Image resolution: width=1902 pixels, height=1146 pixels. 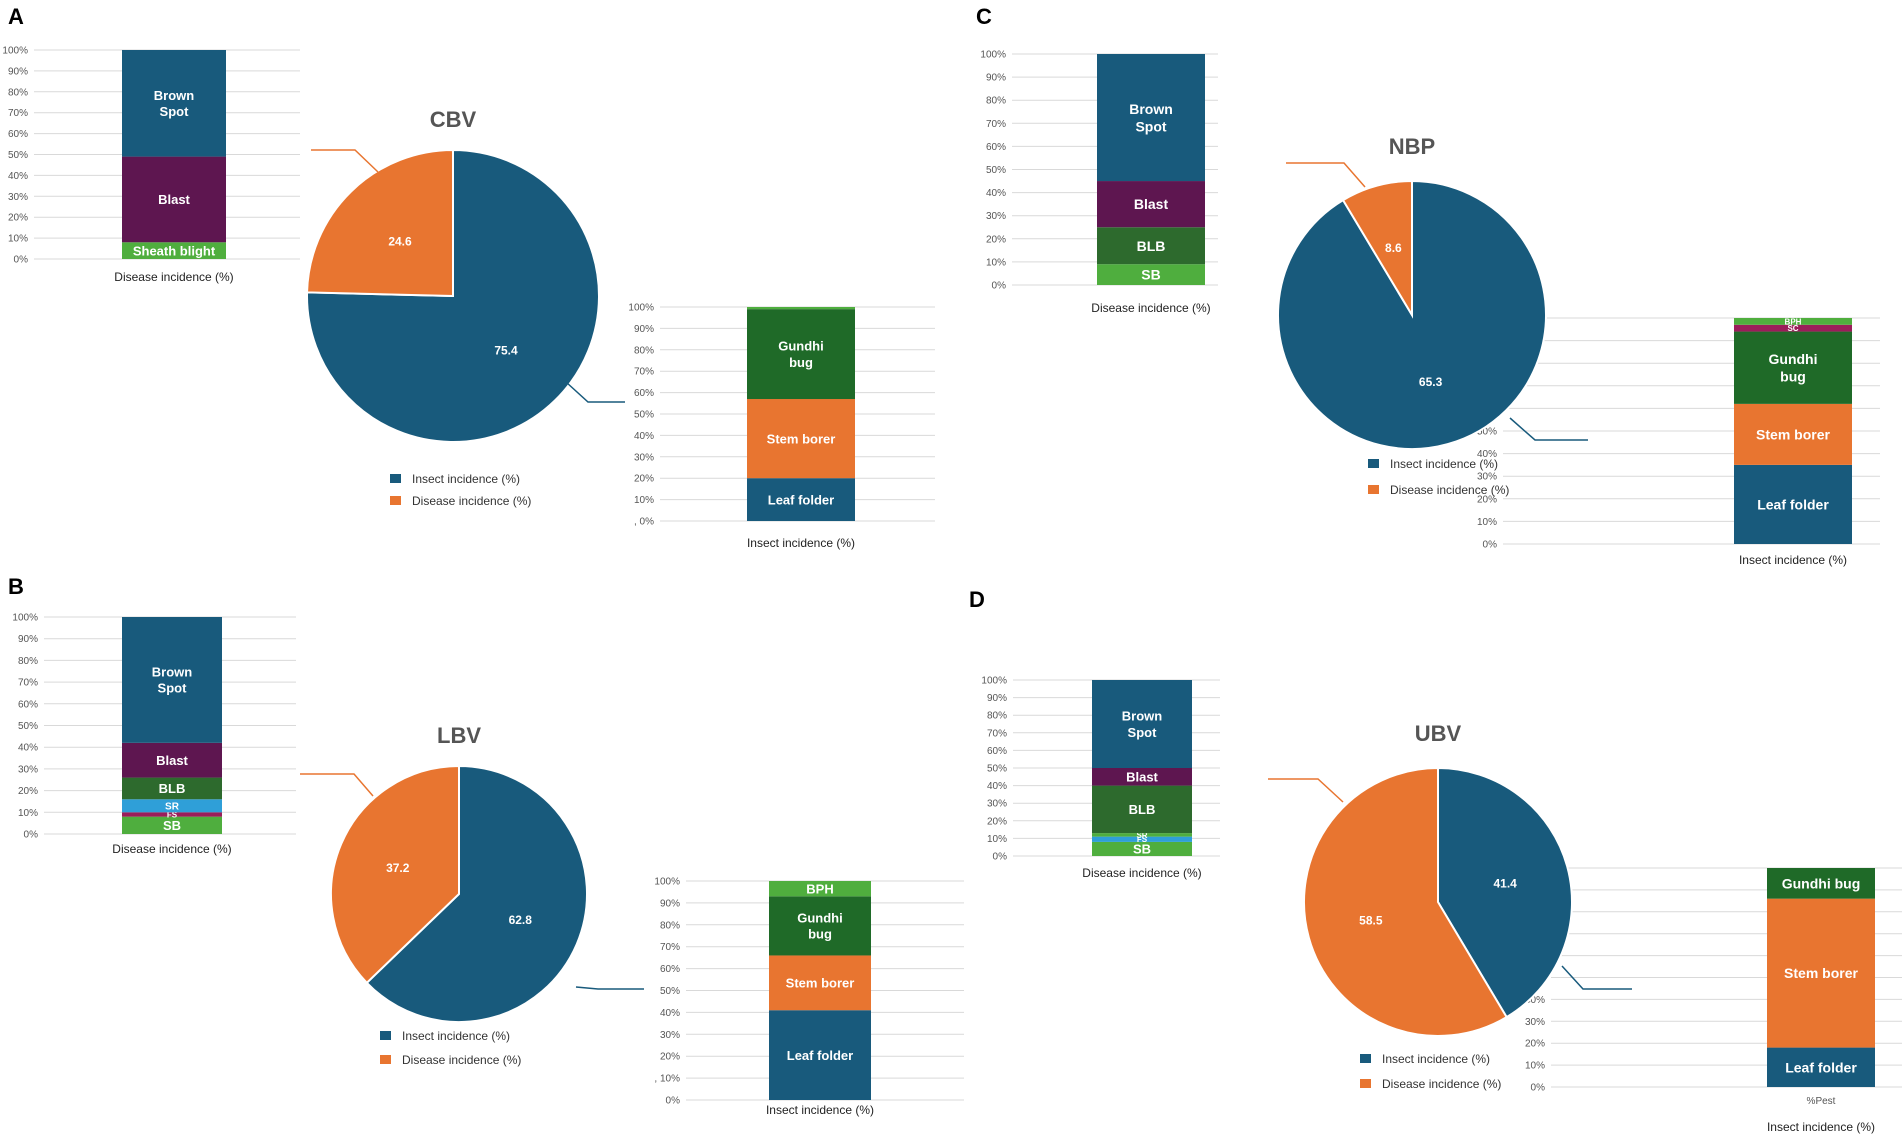 What do you see at coordinates (644, 436) in the screenshot?
I see `panel-a-insect-tick-label: 40%` at bounding box center [644, 436].